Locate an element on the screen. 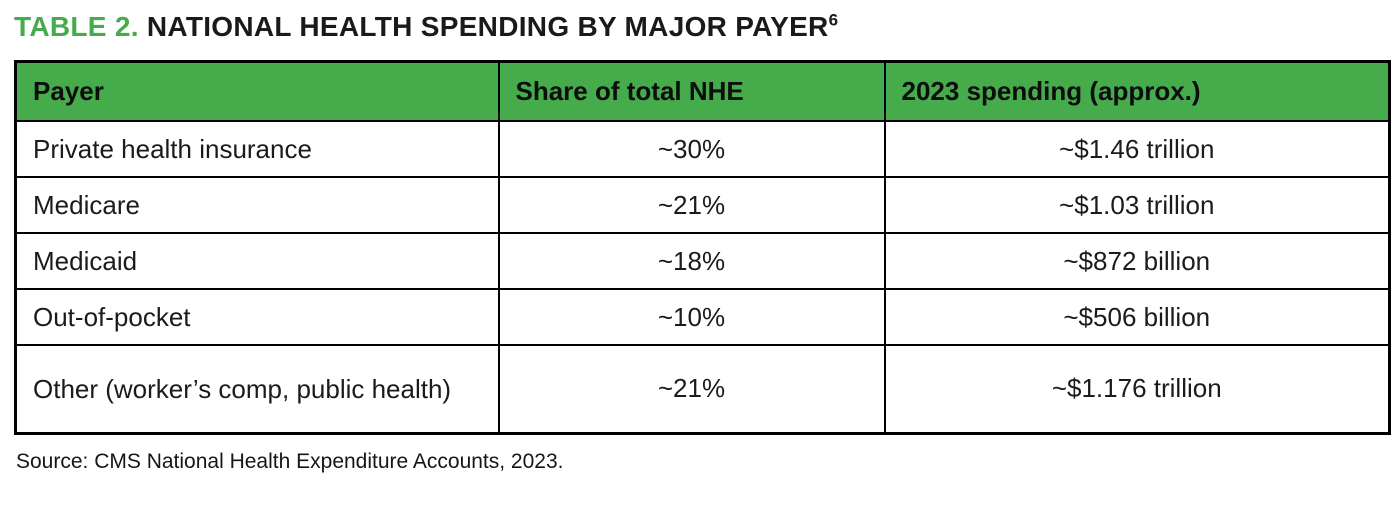  share-cell: ~18% is located at coordinates (691, 261).